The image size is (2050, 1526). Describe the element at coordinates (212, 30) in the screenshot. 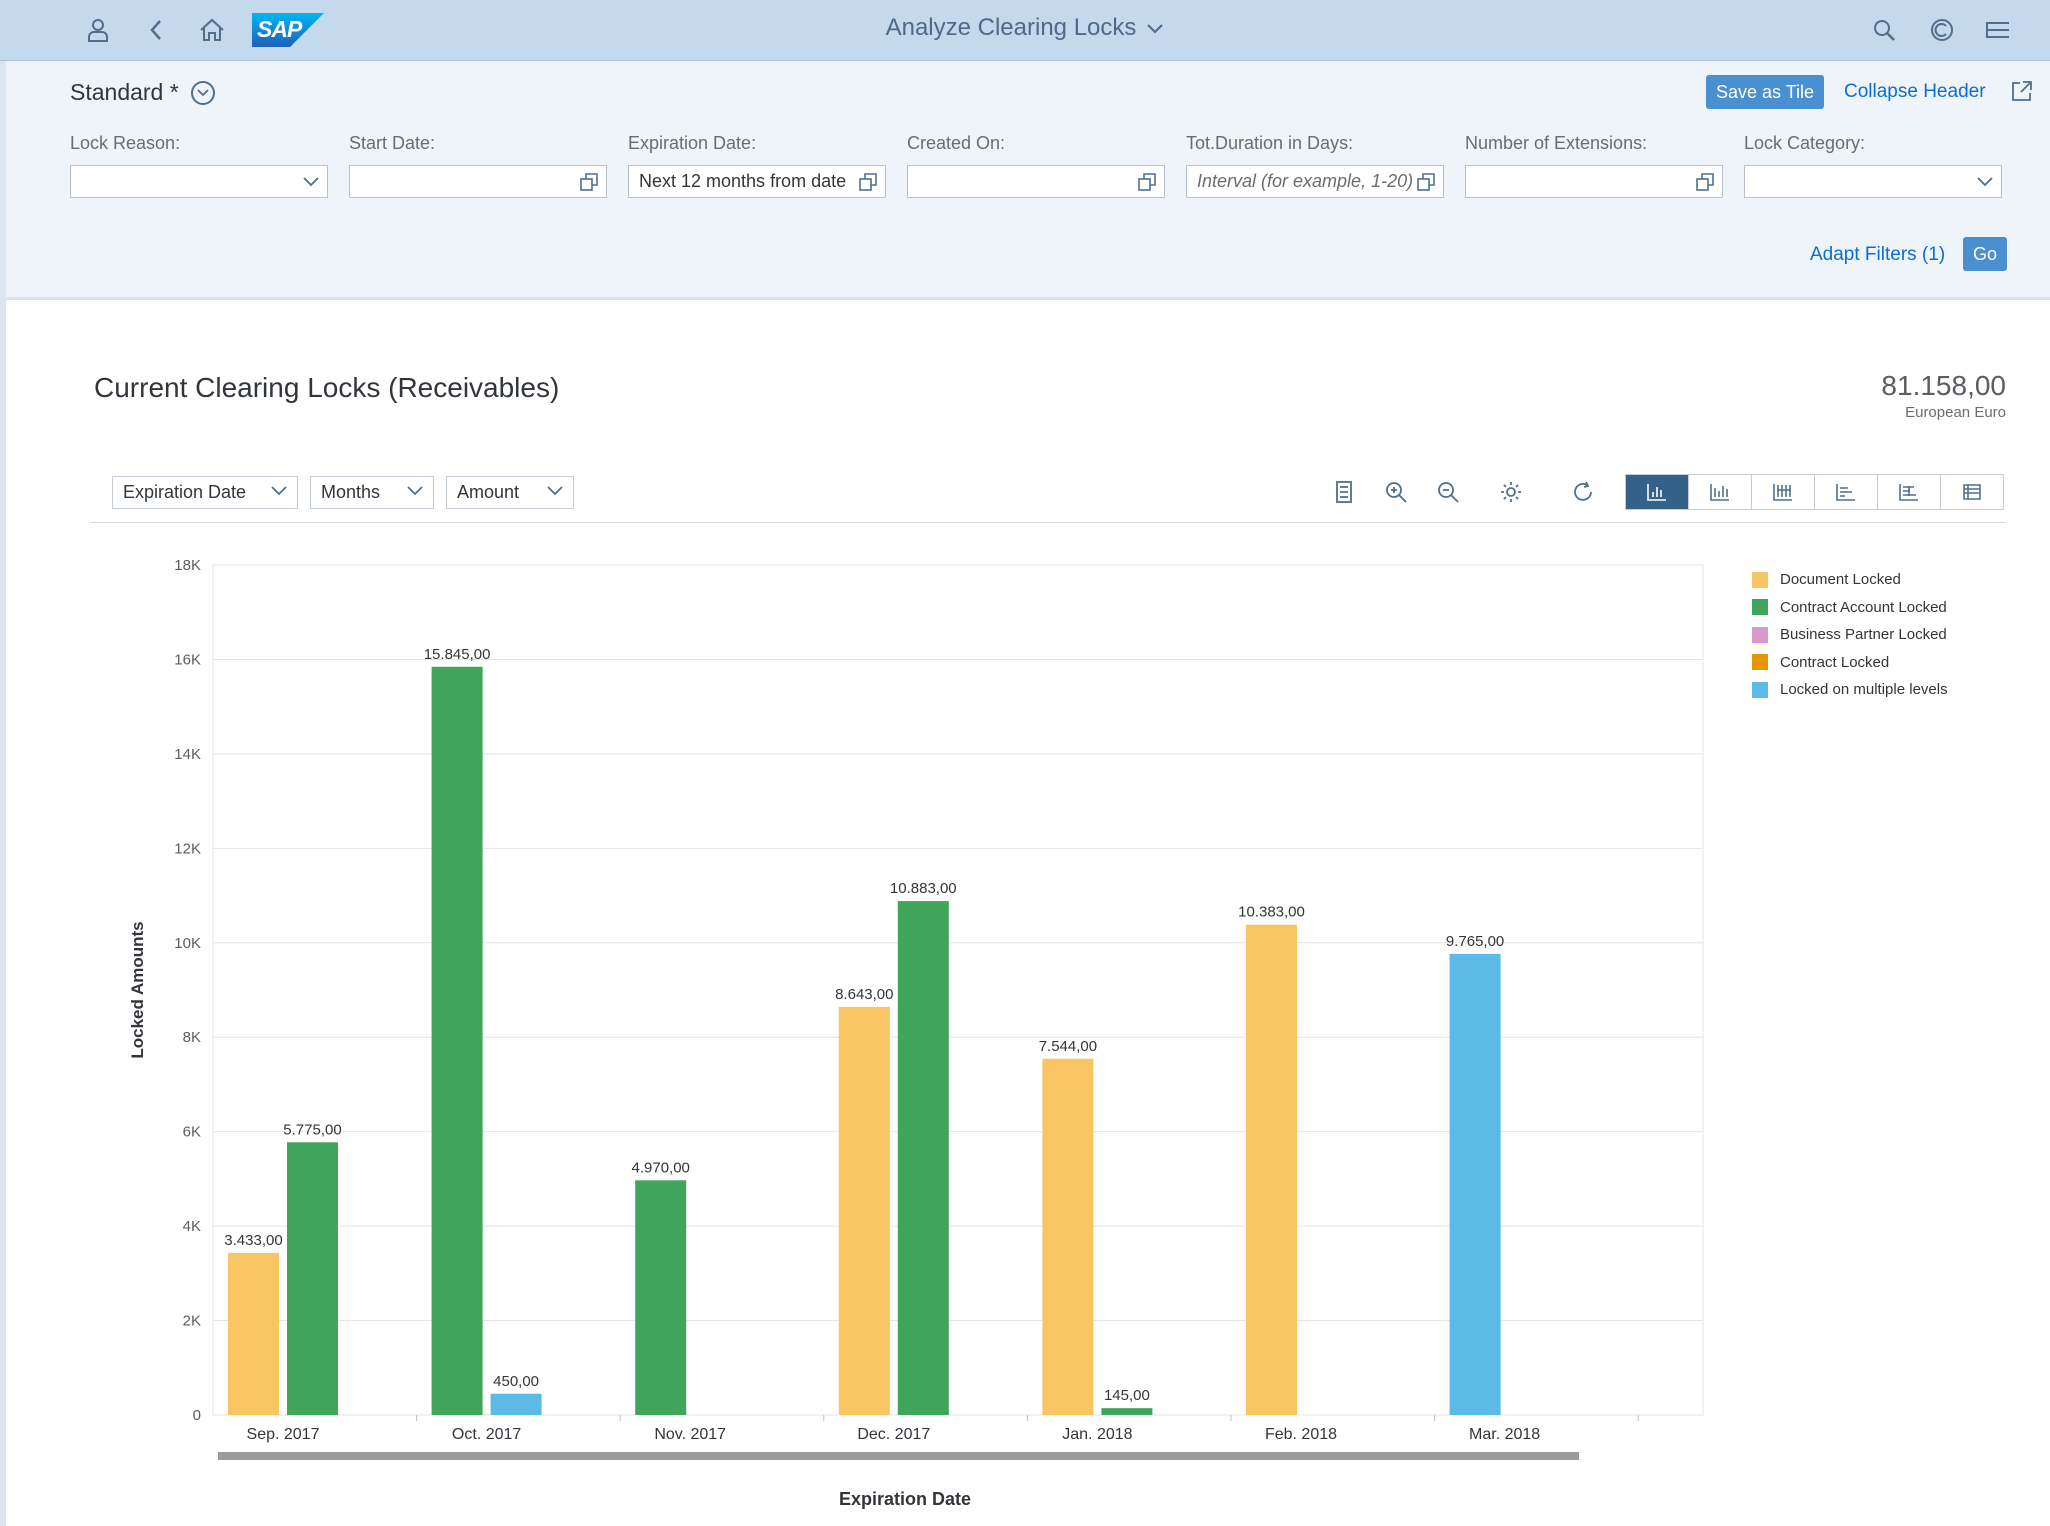

I see `home-icon` at that location.